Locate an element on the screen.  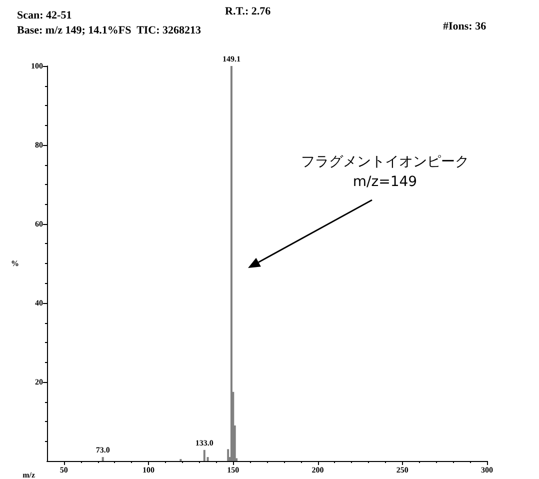
y-tick-label: 80 is located at coordinates (39, 145).